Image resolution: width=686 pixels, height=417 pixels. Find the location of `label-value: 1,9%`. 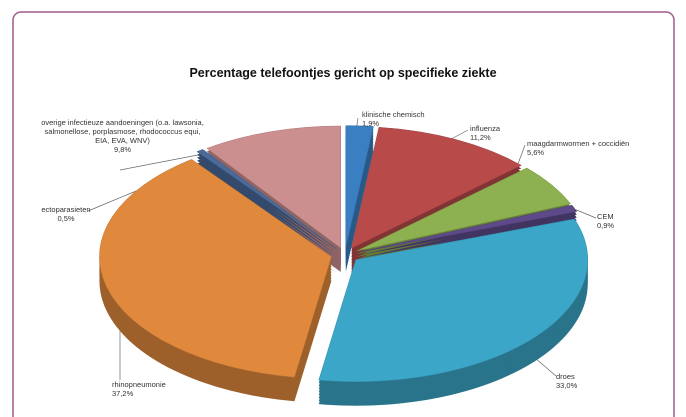

label-value: 1,9% is located at coordinates (371, 123).